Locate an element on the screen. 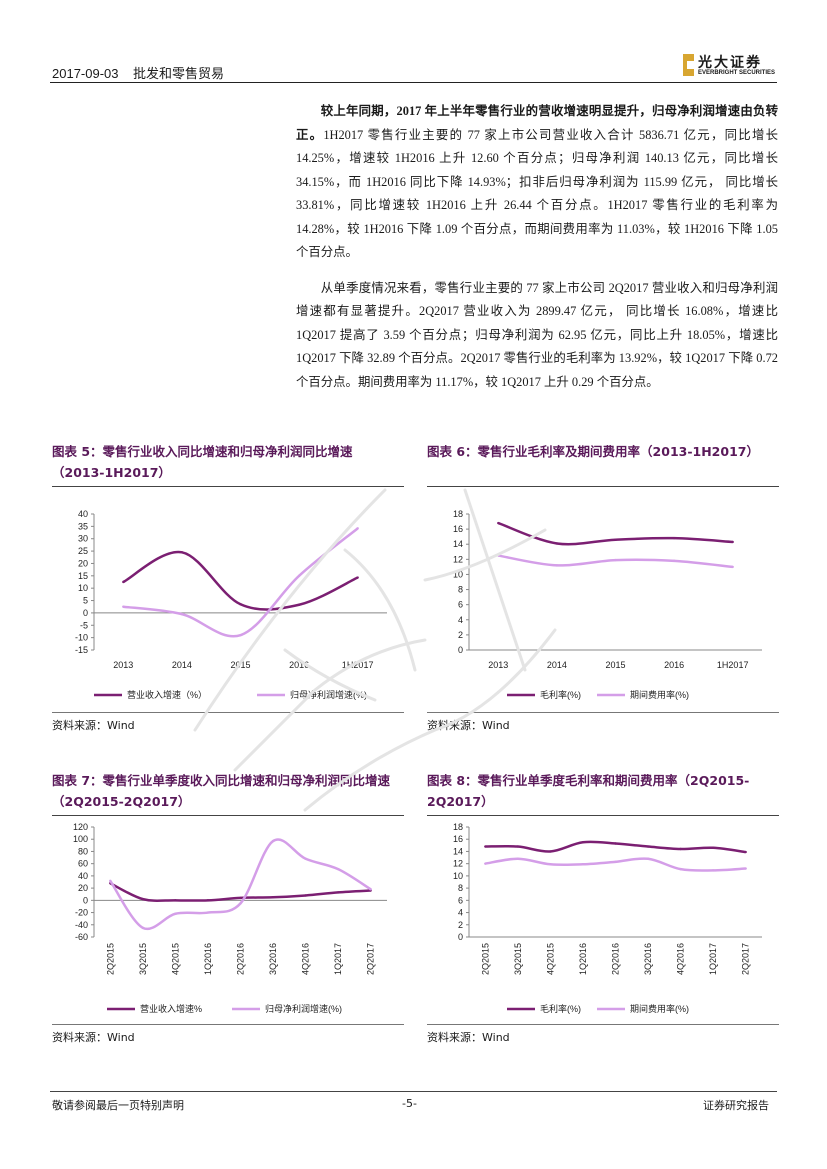 This screenshot has width=827, height=1169. fig5-y-tick-label: -15 is located at coordinates (81, 650).